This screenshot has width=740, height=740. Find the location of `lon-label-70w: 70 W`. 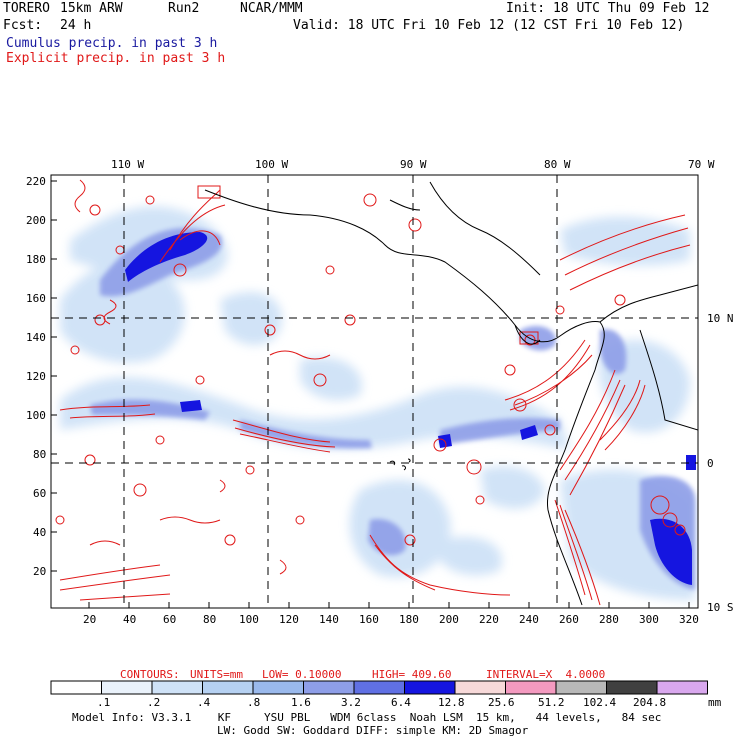

lon-label-70w: 70 W is located at coordinates (701, 164).